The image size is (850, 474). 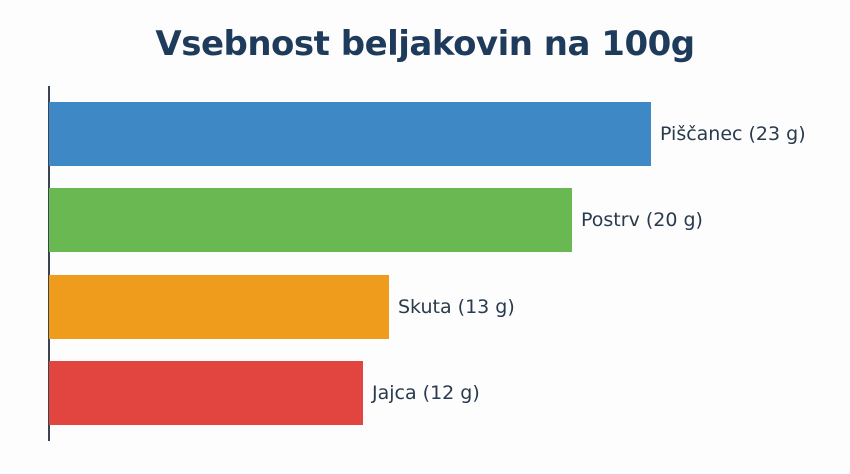 What do you see at coordinates (425, 44) in the screenshot?
I see `chart-title: Vsebnost beljakovin na 100g` at bounding box center [425, 44].